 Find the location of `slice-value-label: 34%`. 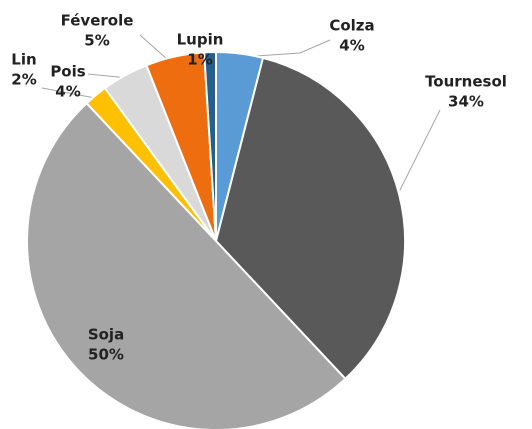

slice-value-label: 34% is located at coordinates (466, 102).